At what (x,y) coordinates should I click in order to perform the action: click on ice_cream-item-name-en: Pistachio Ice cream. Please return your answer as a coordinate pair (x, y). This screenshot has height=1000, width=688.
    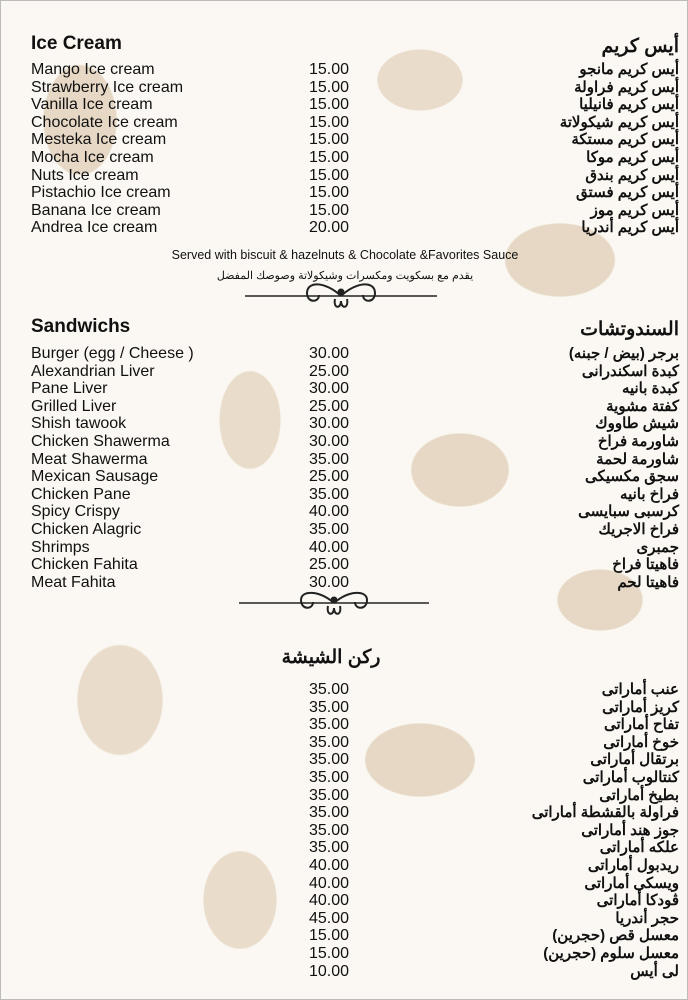
    Looking at the image, I should click on (101, 193).